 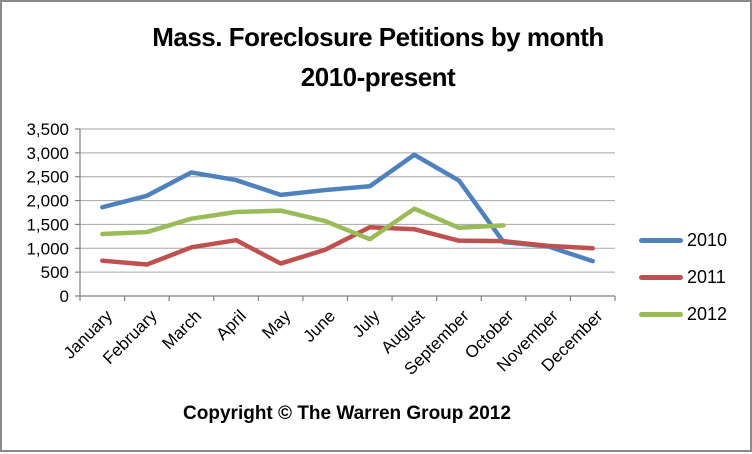 What do you see at coordinates (47, 248) in the screenshot?
I see `y-axis-label: 1,000` at bounding box center [47, 248].